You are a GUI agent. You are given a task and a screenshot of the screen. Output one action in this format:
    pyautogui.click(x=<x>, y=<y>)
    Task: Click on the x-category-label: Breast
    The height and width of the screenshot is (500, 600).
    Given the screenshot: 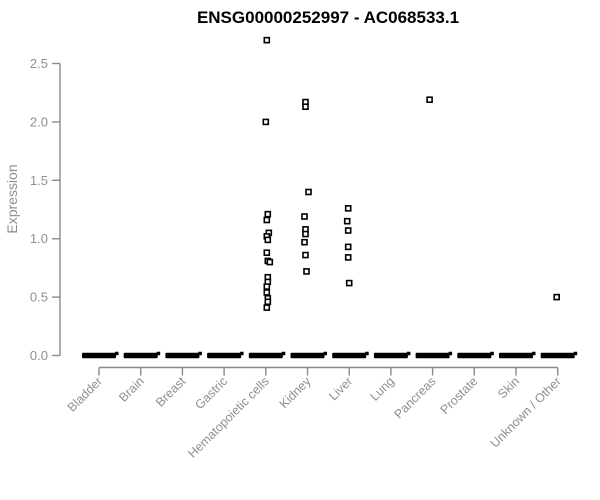 What is the action you would take?
    pyautogui.click(x=171, y=392)
    